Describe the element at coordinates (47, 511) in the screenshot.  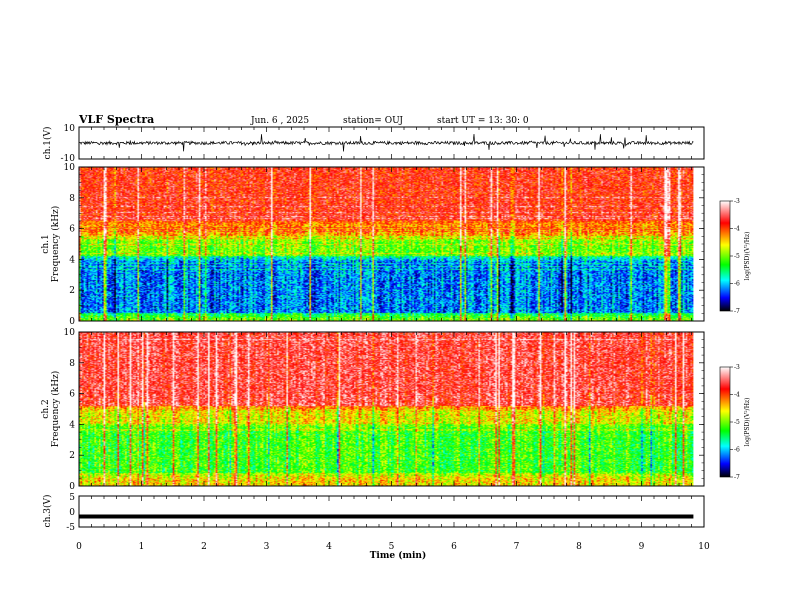
I see `ch3-ylabel: ch.3(V)` at that location.